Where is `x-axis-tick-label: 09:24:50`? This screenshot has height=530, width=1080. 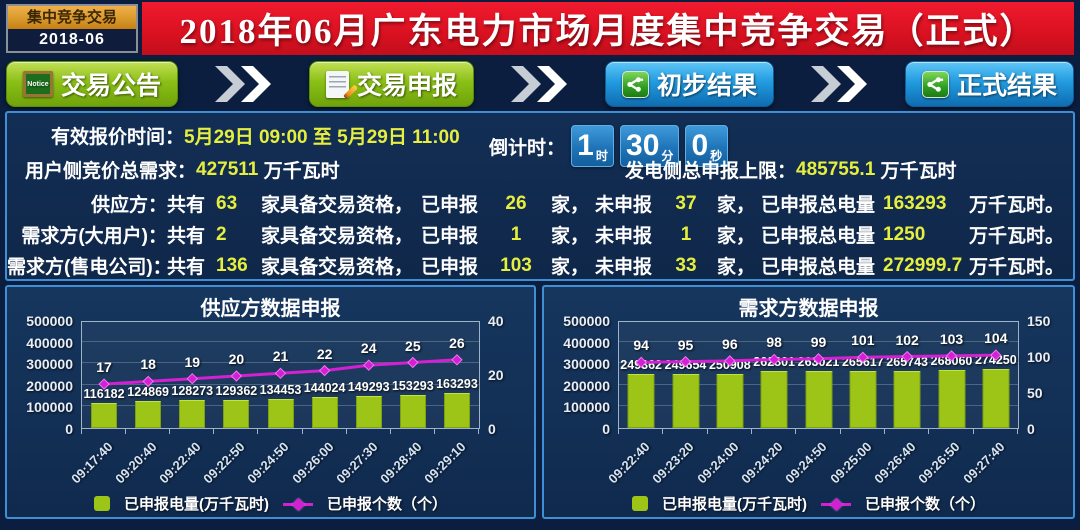 x-axis-tick-label: 09:24:50 is located at coordinates (268, 463).